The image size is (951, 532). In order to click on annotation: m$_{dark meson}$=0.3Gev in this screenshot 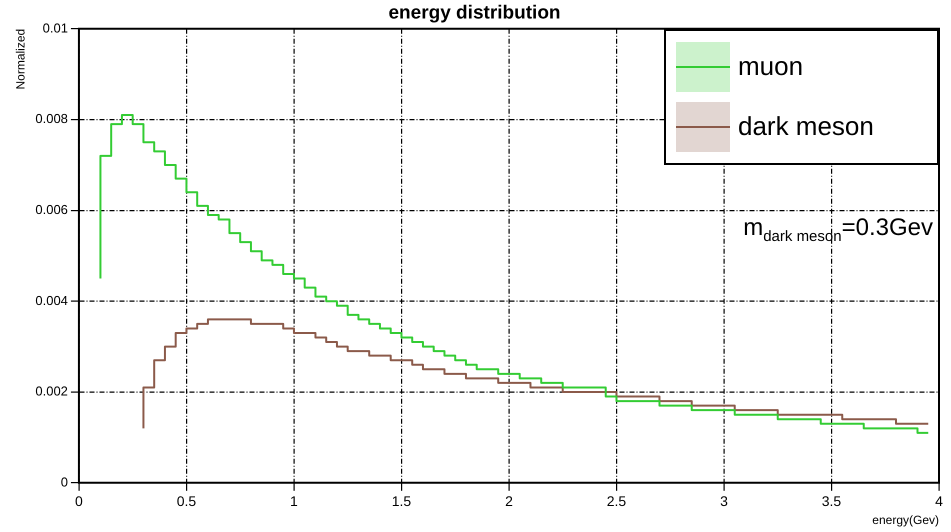, I will do `click(838, 229)`.